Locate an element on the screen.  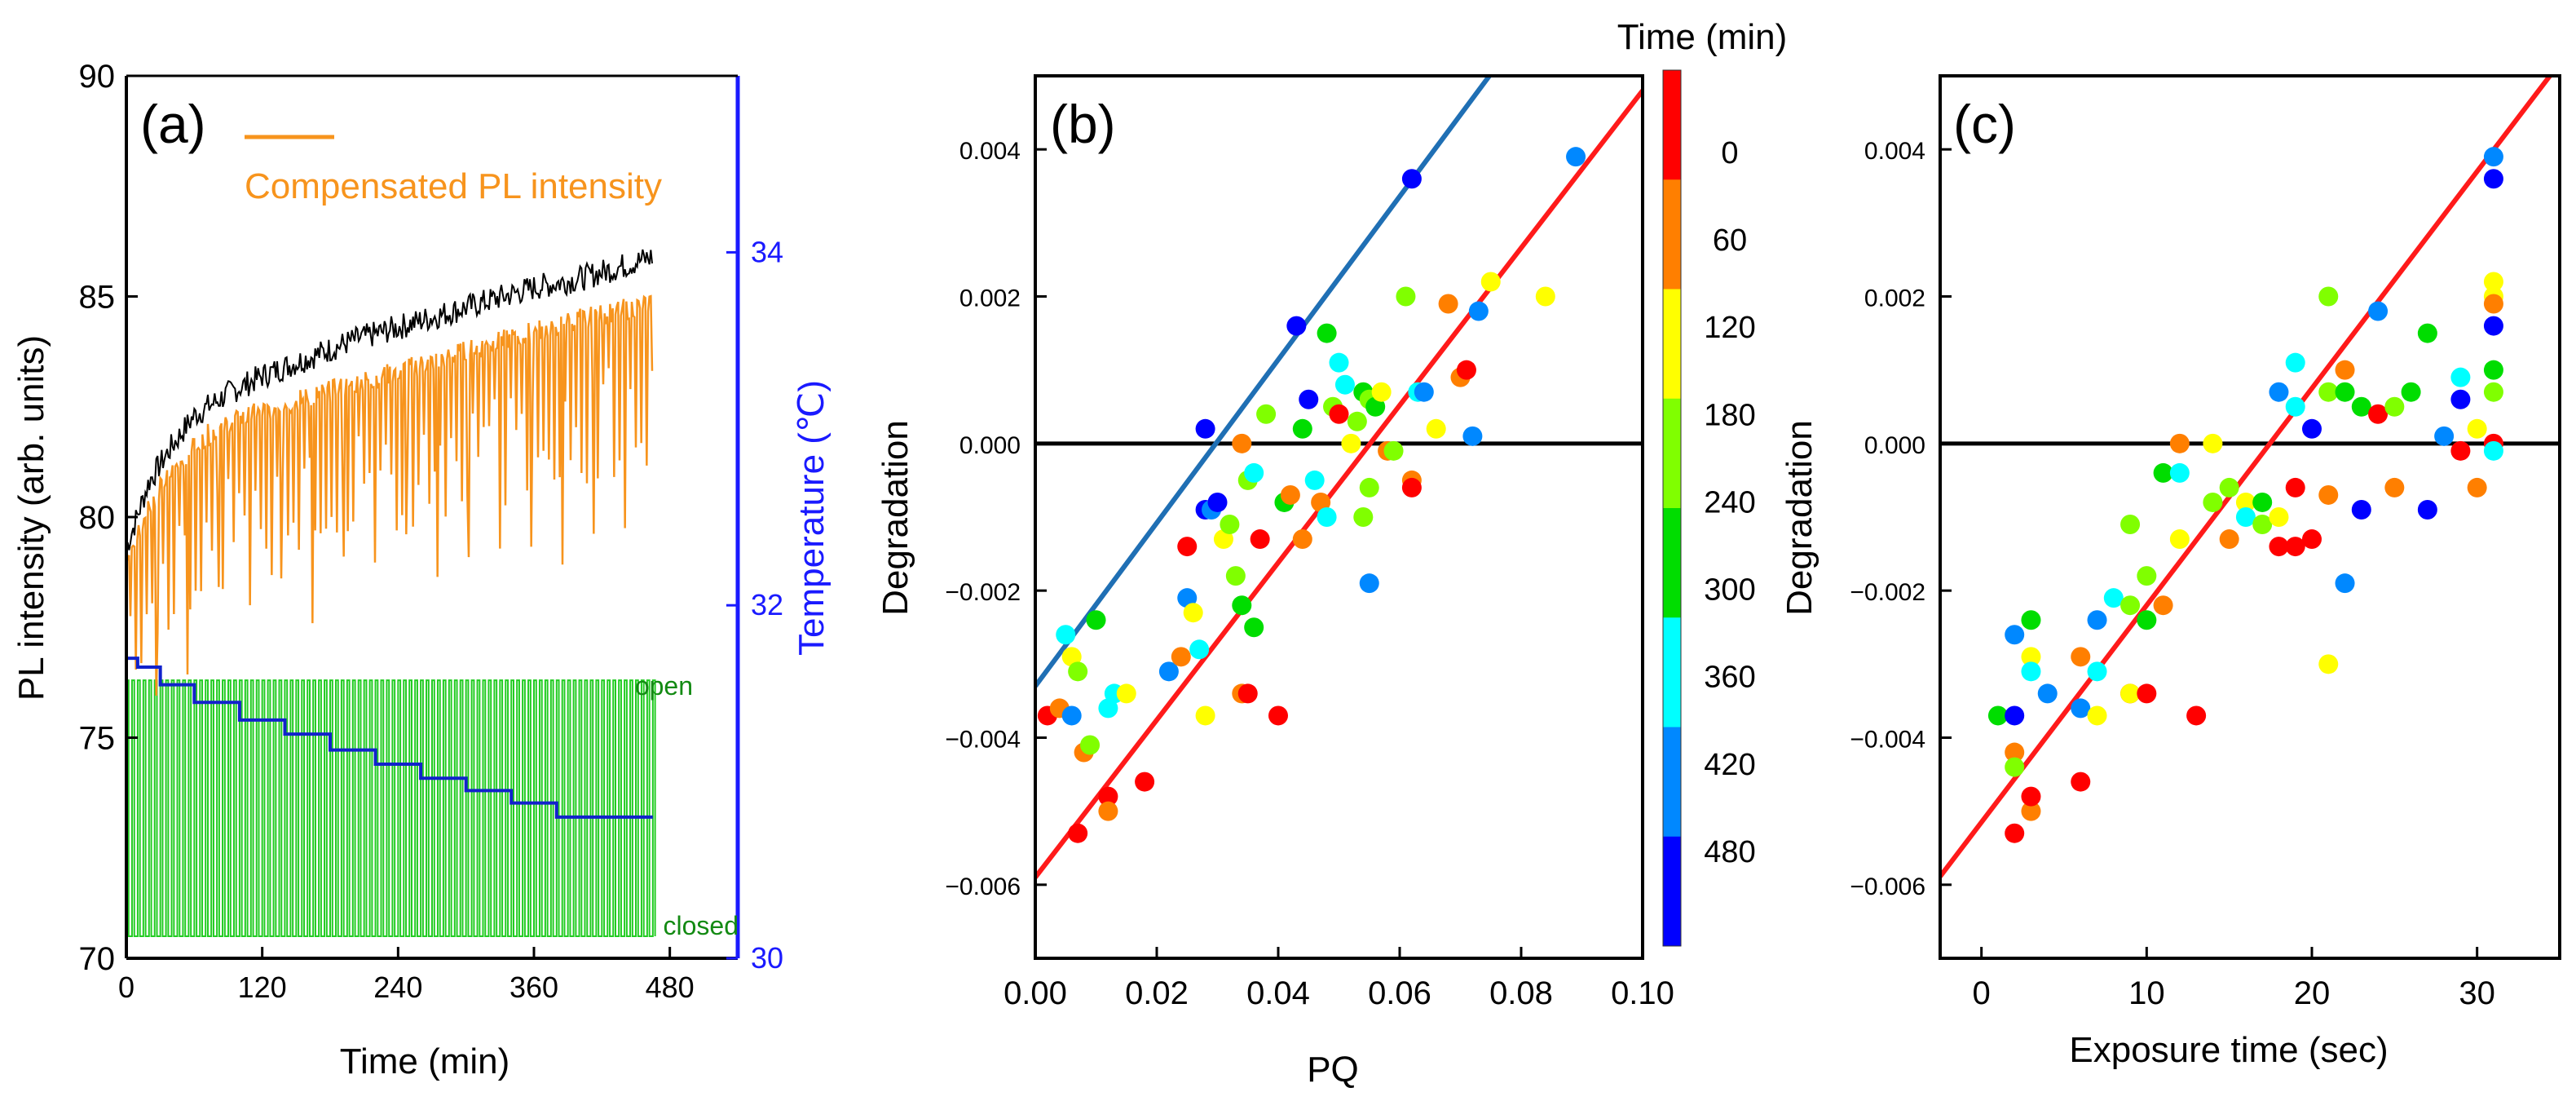
panel-a-xtick-label: 360 is located at coordinates (533, 987).